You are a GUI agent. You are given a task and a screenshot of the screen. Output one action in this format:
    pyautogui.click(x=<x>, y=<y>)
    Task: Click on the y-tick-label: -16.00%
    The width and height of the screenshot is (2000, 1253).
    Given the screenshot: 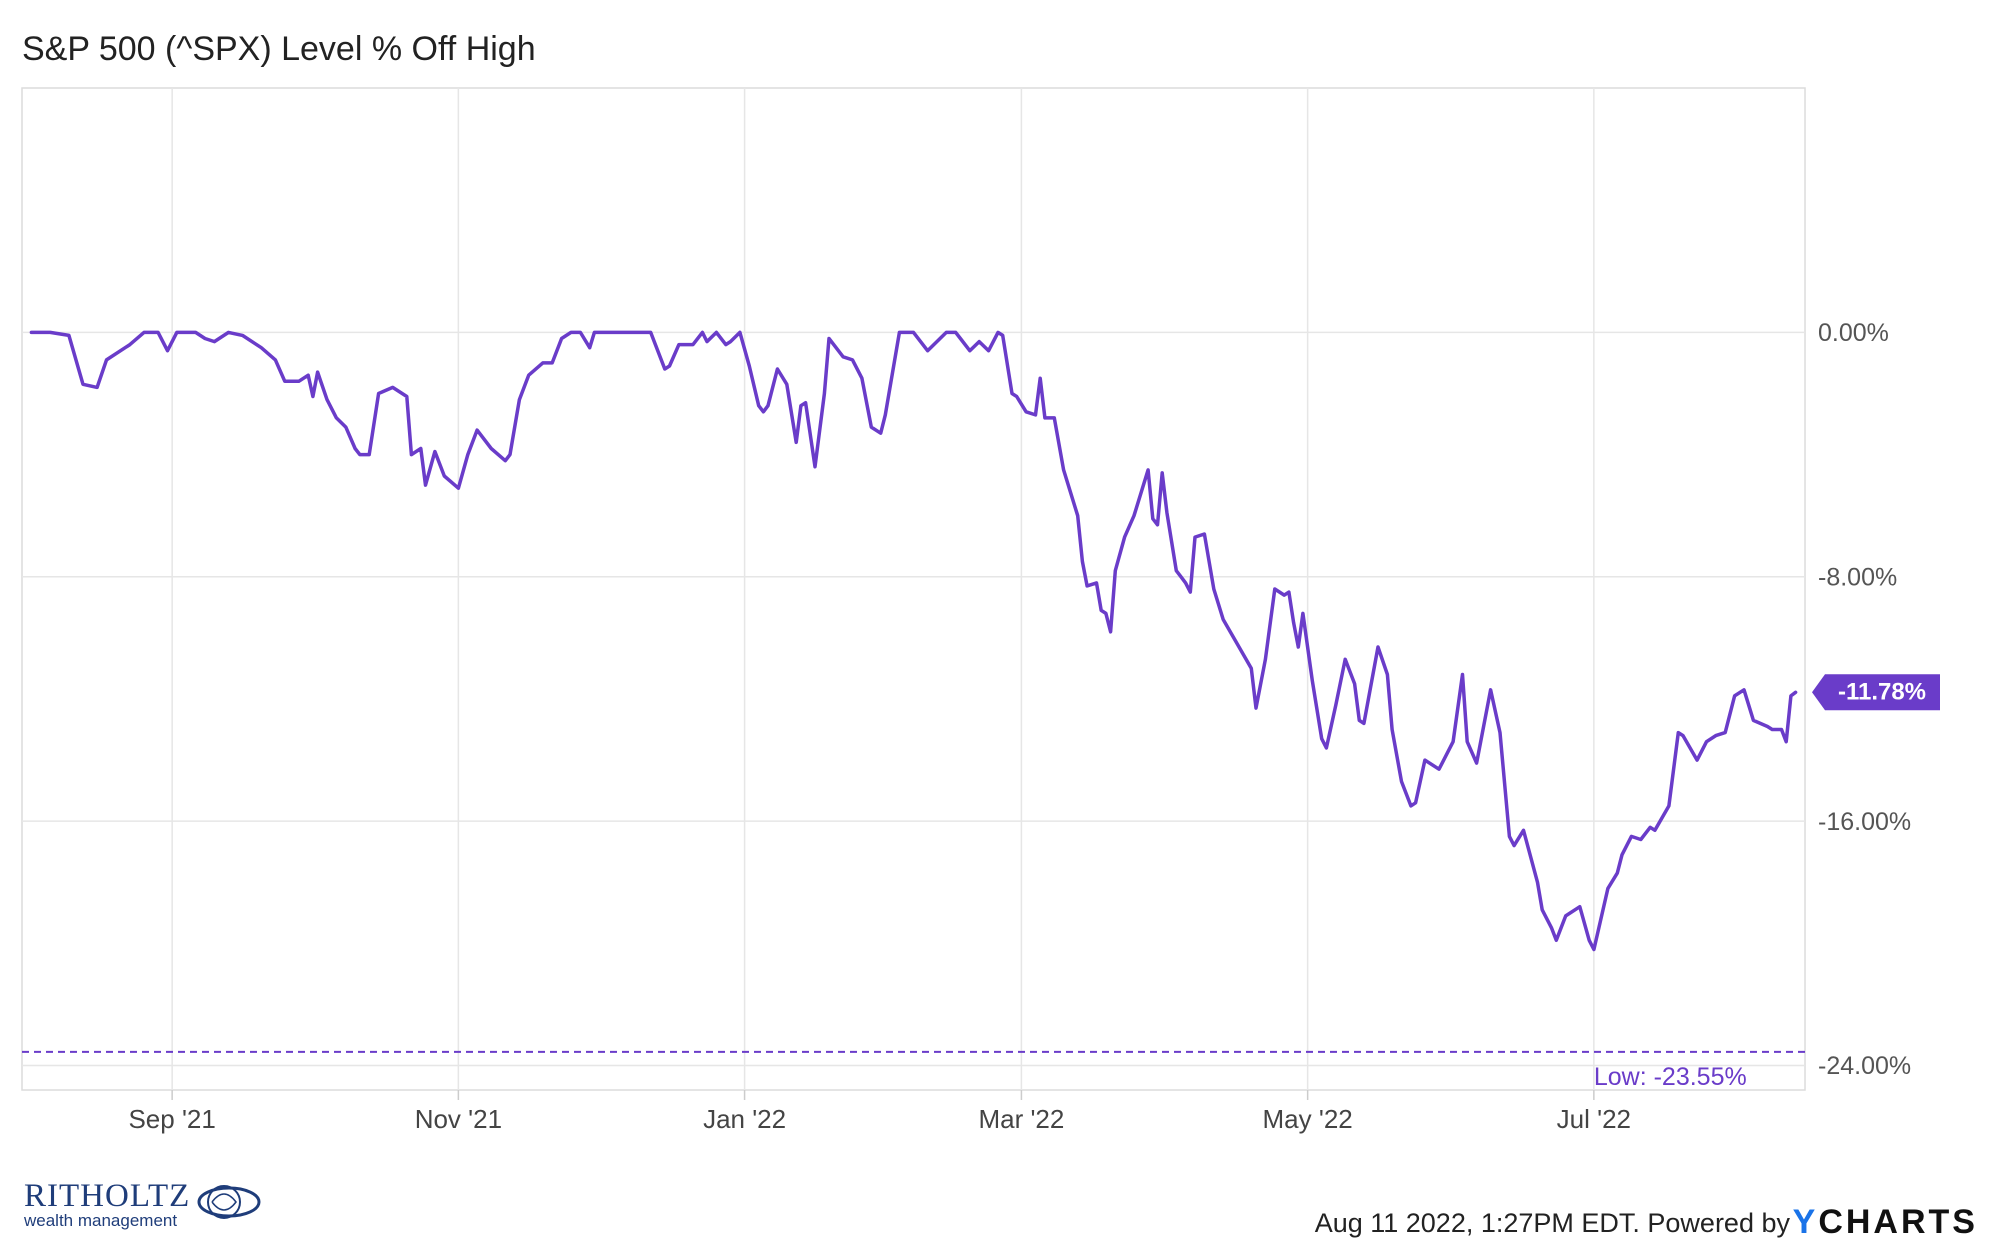 What is the action you would take?
    pyautogui.click(x=1864, y=822)
    